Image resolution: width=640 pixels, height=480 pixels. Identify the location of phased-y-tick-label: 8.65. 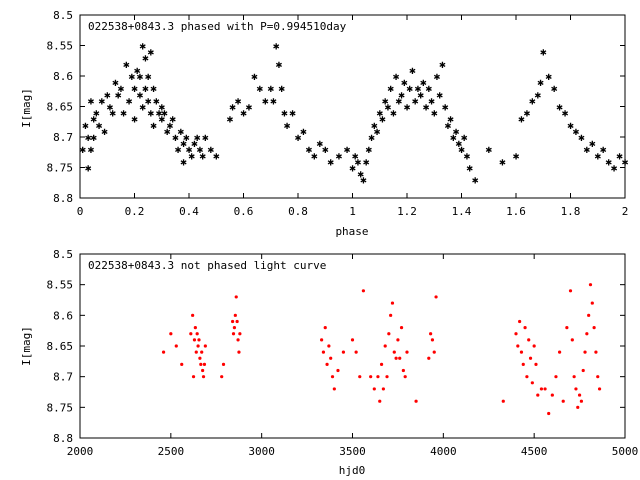
(60, 107).